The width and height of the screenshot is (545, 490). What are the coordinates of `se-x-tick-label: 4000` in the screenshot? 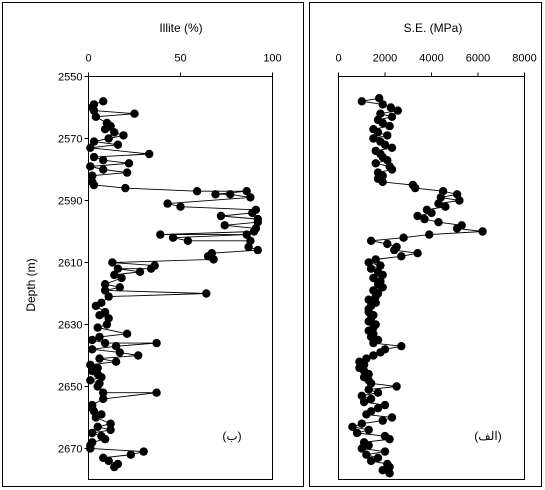 It's located at (431, 59).